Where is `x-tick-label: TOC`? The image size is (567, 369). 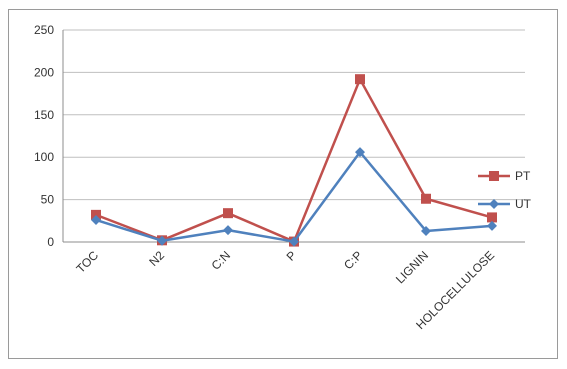 x-tick-label: TOC is located at coordinates (87, 262).